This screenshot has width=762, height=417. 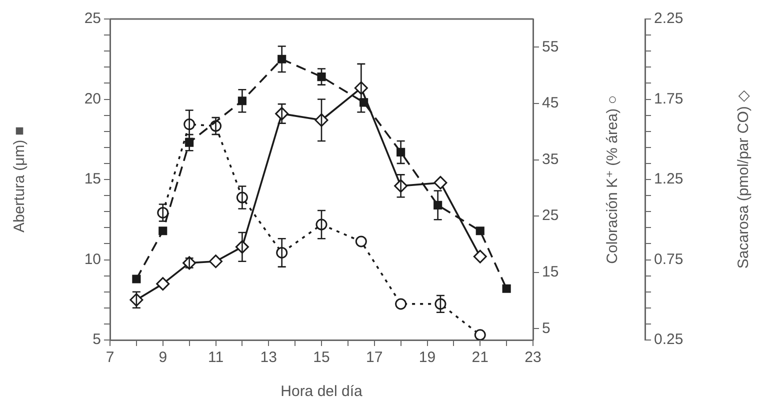 What do you see at coordinates (96, 339) in the screenshot?
I see `y-tick-label: 5` at bounding box center [96, 339].